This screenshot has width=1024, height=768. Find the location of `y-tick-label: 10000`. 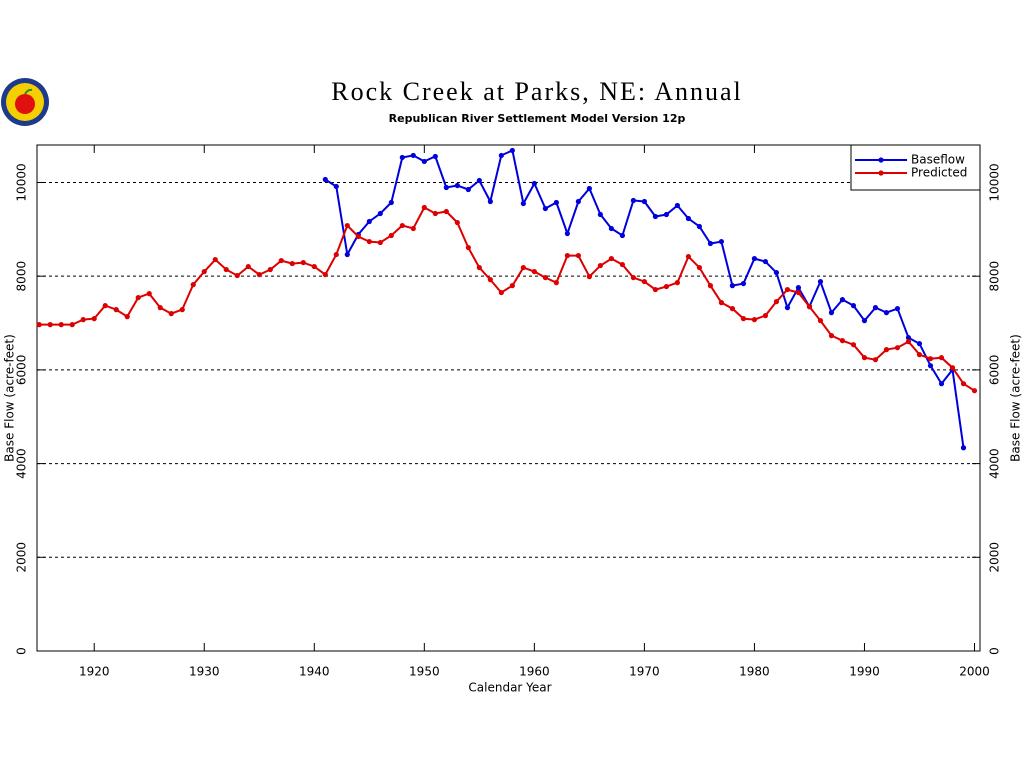

y-tick-label: 10000 is located at coordinates (22, 182).